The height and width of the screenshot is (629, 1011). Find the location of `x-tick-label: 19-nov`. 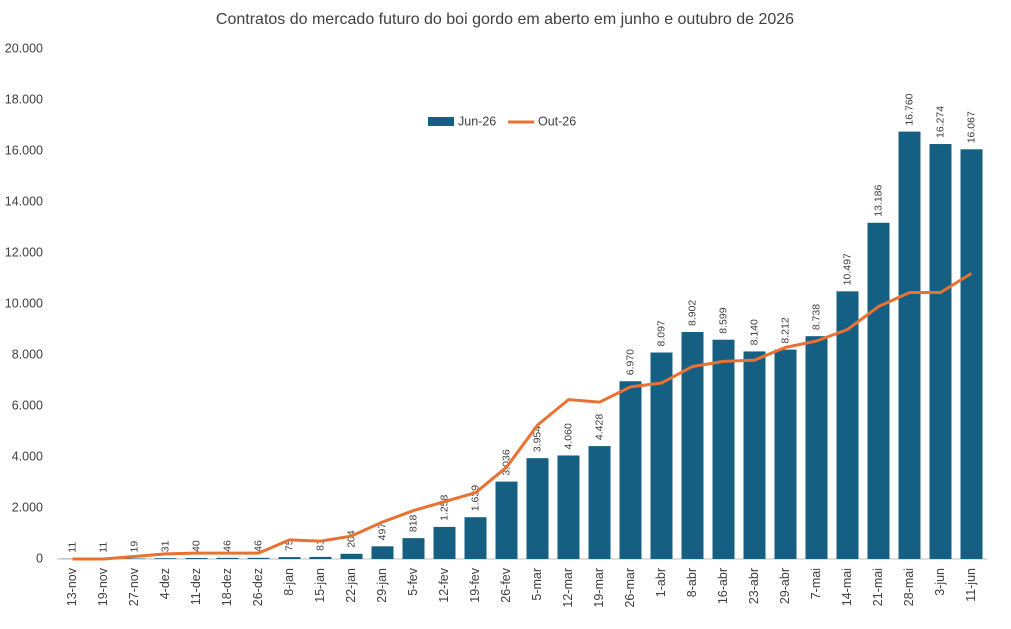

x-tick-label: 19-nov is located at coordinates (103, 586).